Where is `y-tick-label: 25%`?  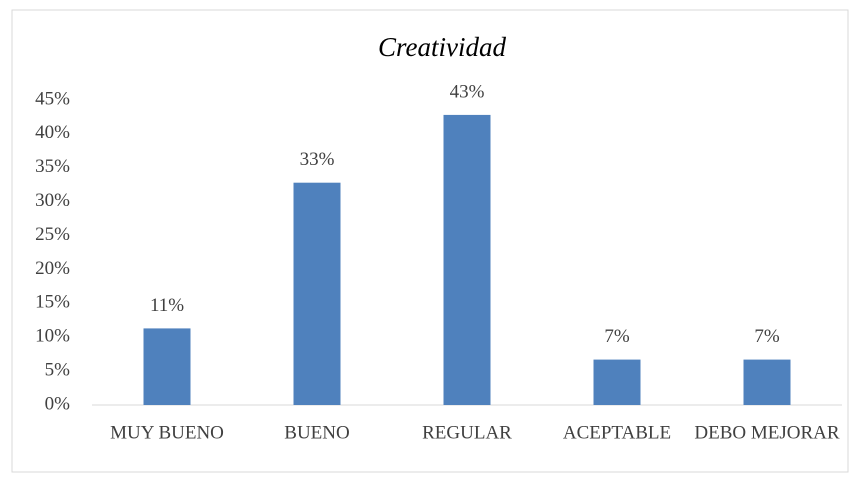
y-tick-label: 25% is located at coordinates (52, 234).